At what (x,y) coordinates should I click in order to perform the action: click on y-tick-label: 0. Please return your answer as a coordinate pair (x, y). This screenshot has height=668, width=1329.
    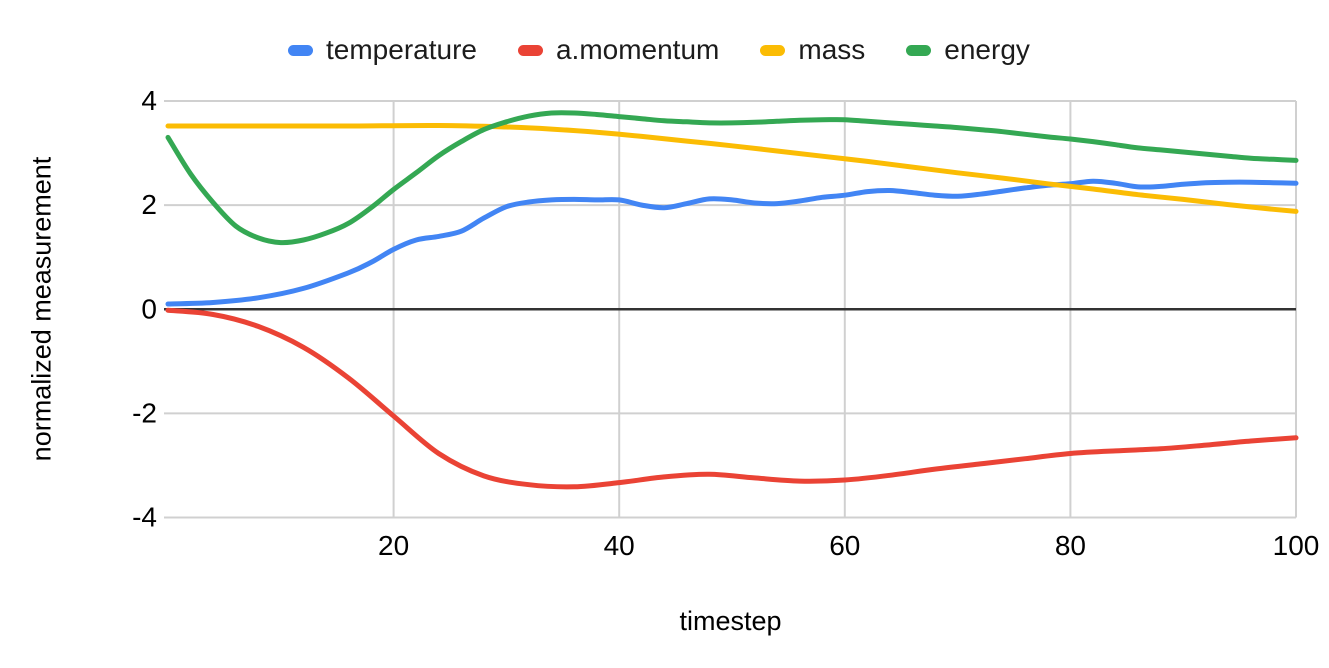
    Looking at the image, I should click on (149, 308).